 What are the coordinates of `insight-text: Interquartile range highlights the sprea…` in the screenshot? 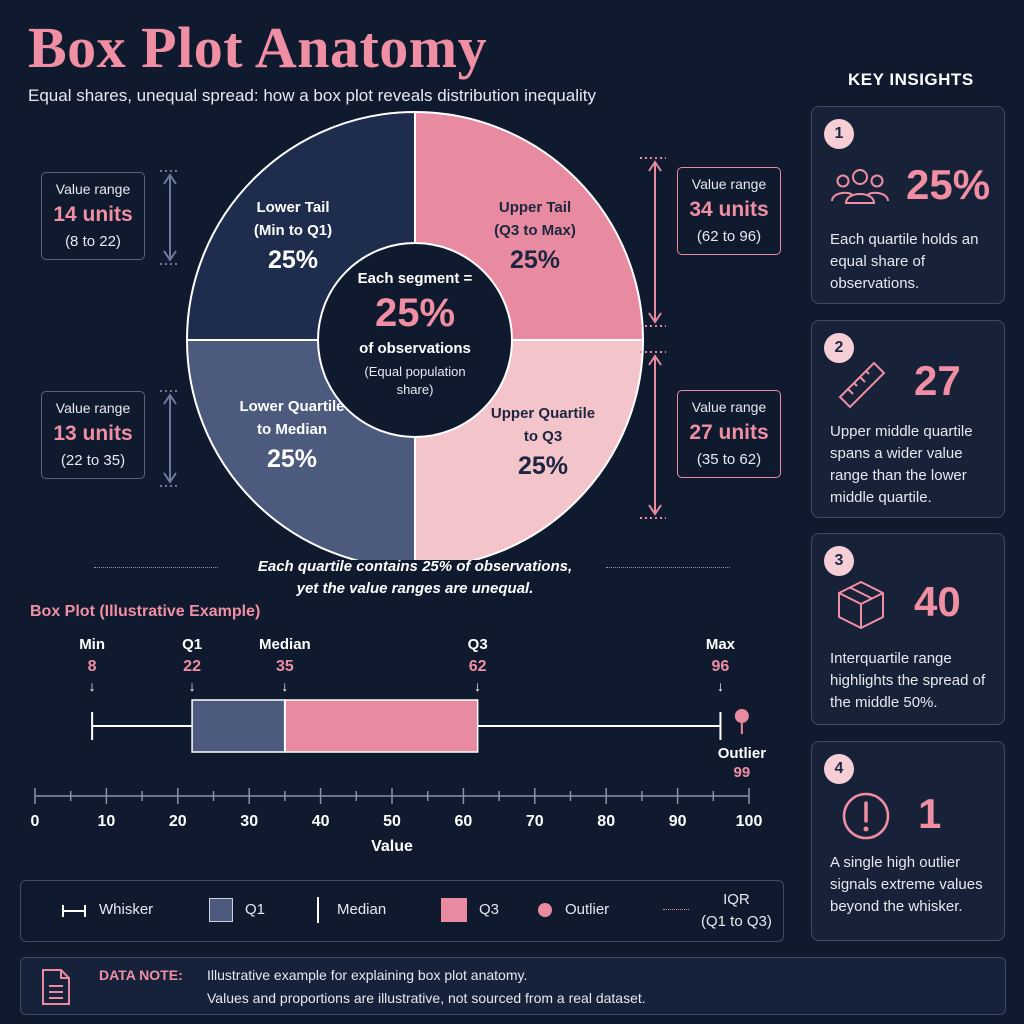 It's located at (908, 680).